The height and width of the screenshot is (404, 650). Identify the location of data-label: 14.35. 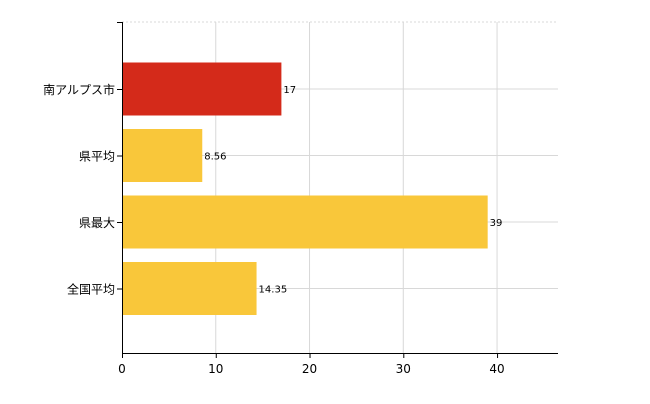
(273, 290).